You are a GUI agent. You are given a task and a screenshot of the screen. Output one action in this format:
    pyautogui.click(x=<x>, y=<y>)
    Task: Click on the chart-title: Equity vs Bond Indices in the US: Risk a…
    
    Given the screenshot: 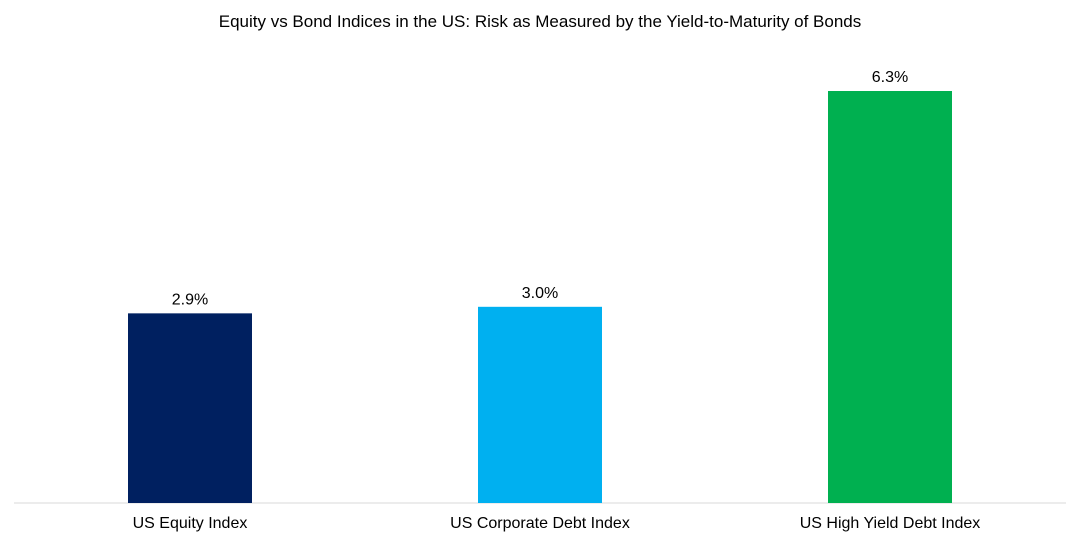 What is the action you would take?
    pyautogui.click(x=540, y=21)
    